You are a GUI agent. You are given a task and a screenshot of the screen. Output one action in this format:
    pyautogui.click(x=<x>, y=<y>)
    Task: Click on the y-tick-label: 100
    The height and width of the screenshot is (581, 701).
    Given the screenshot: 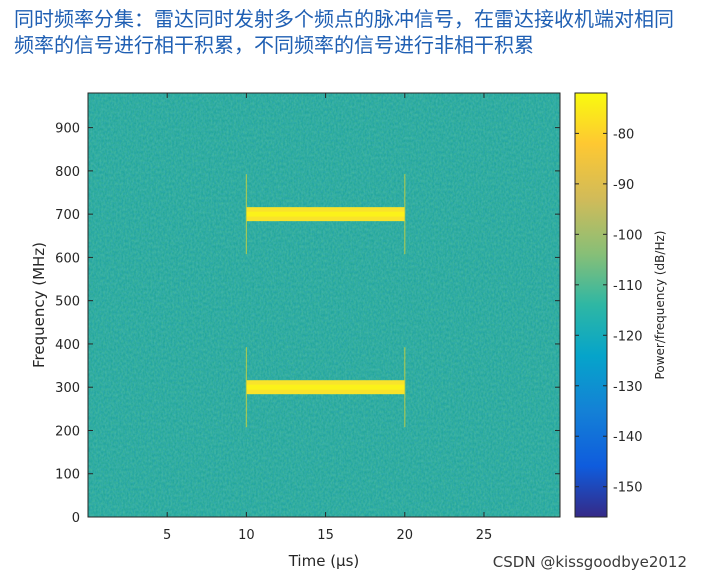 What is the action you would take?
    pyautogui.click(x=67, y=475)
    